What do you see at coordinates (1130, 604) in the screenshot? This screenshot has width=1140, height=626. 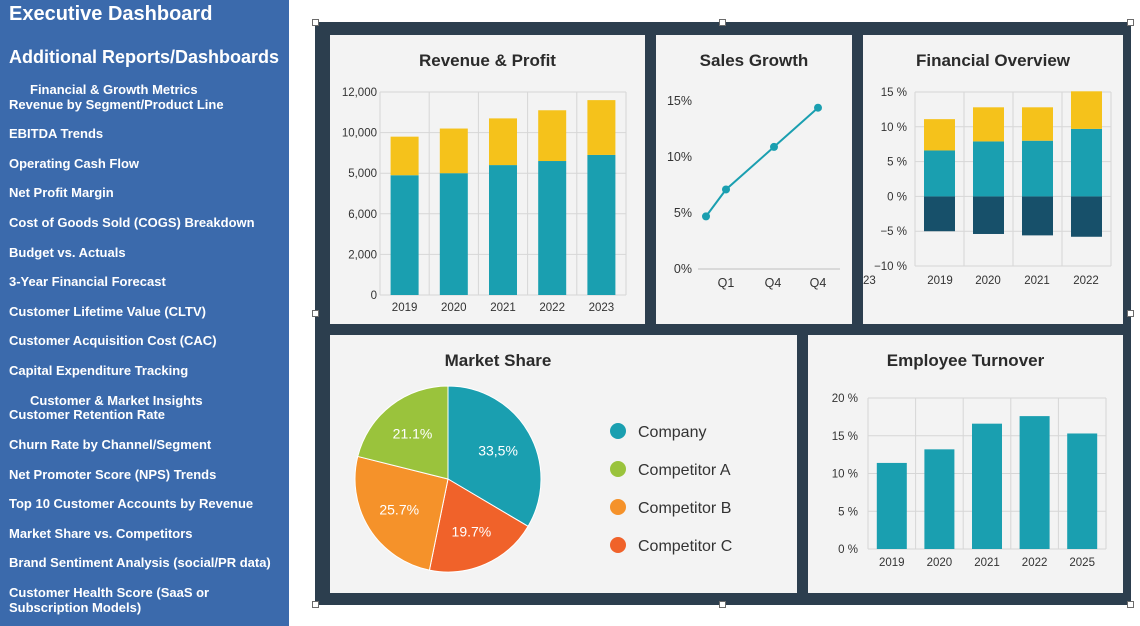 I see `resize-handle-bottom-right` at bounding box center [1130, 604].